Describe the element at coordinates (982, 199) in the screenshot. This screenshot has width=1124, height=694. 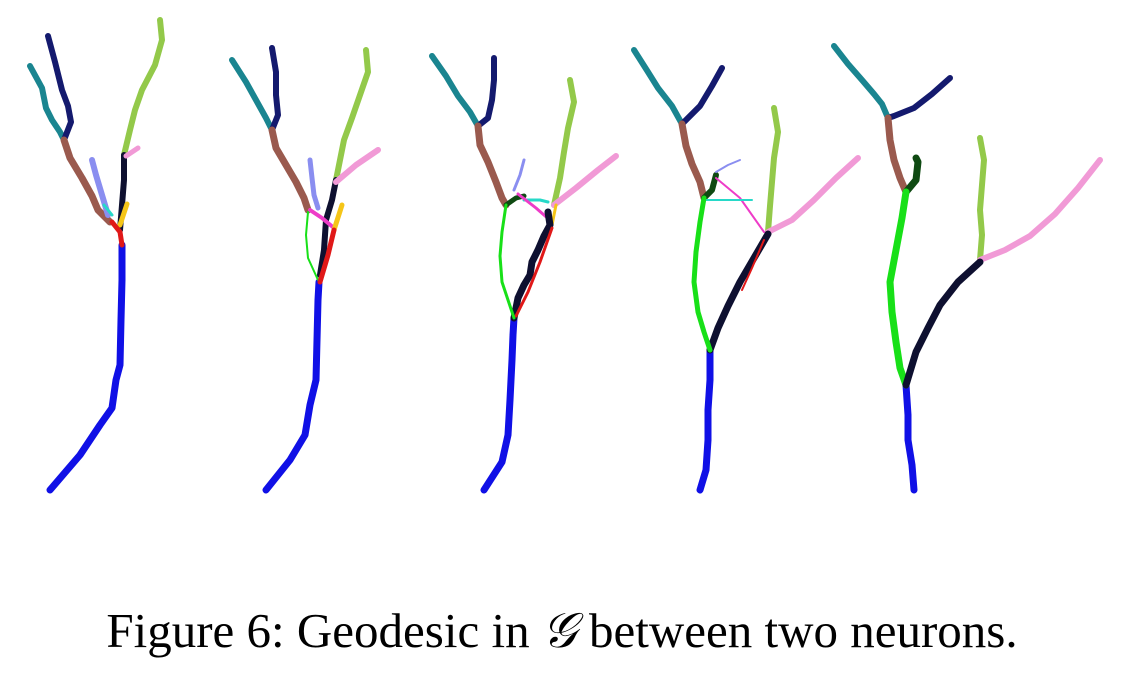
I see `frame-5-lime-branch` at that location.